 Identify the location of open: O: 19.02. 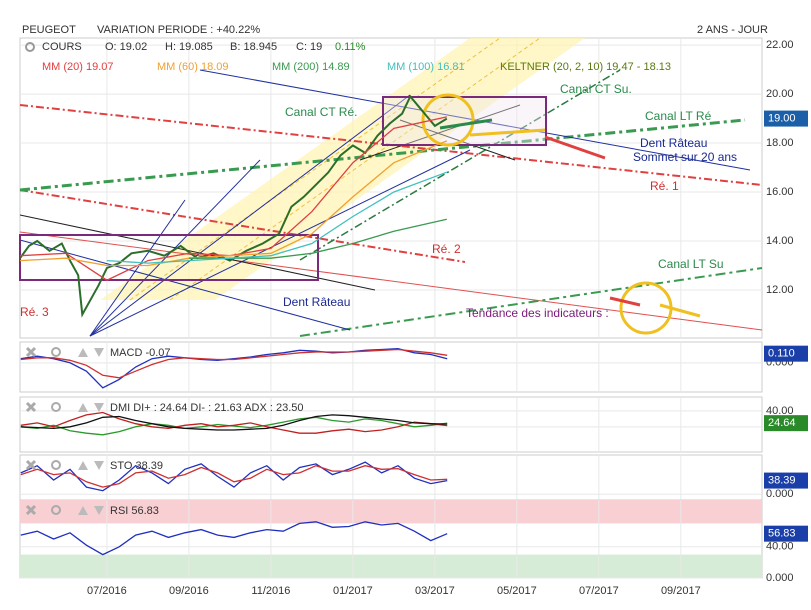
(126, 47).